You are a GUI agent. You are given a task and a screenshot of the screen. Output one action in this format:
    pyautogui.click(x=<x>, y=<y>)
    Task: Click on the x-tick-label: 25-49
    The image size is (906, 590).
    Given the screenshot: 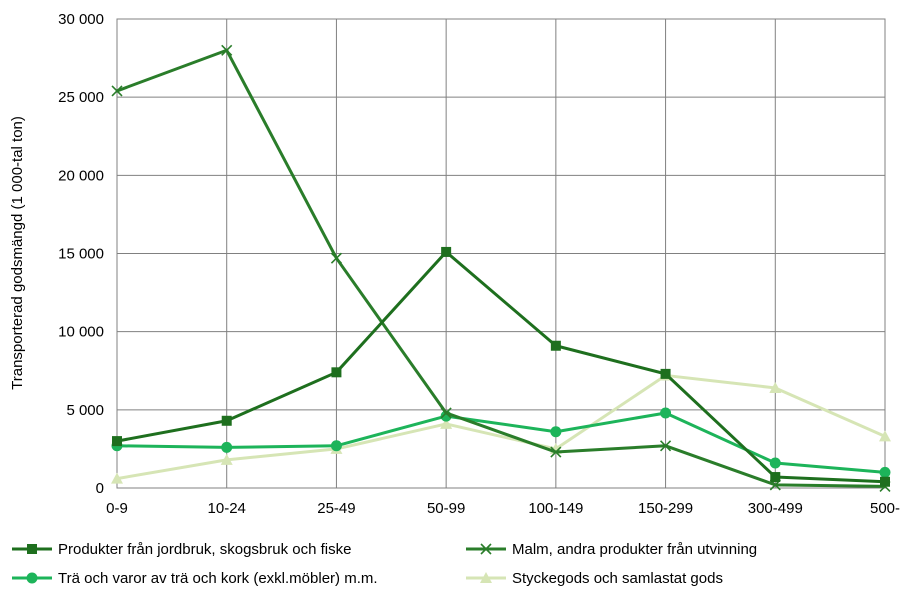 What is the action you would take?
    pyautogui.click(x=336, y=508)
    